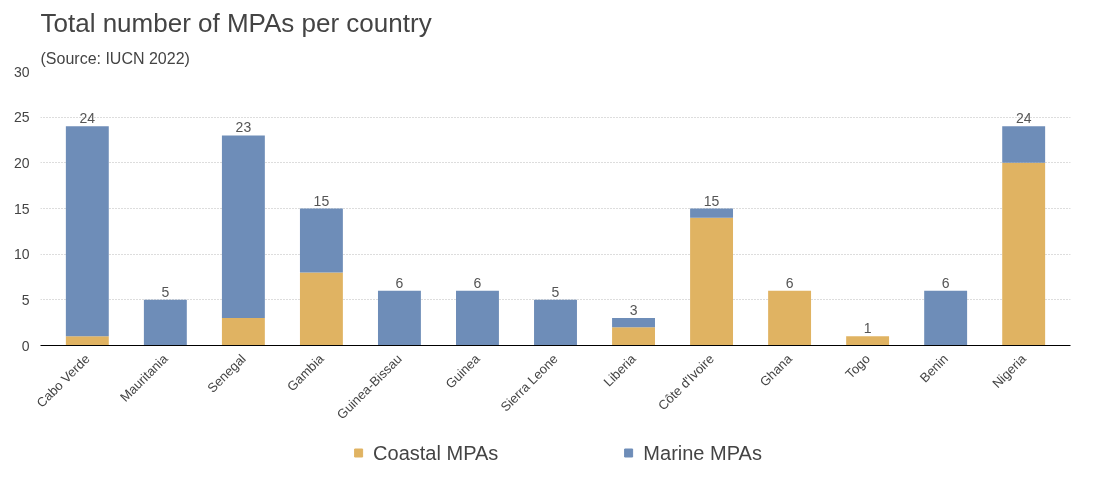  What do you see at coordinates (21, 208) in the screenshot?
I see `y-tick-label: 15` at bounding box center [21, 208].